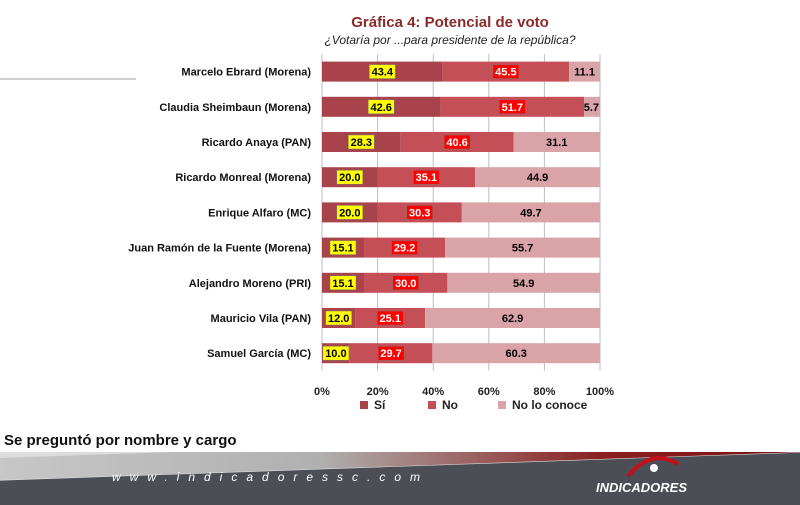 The width and height of the screenshot is (800, 505). I want to click on x-tick-label: 20%, so click(378, 392).